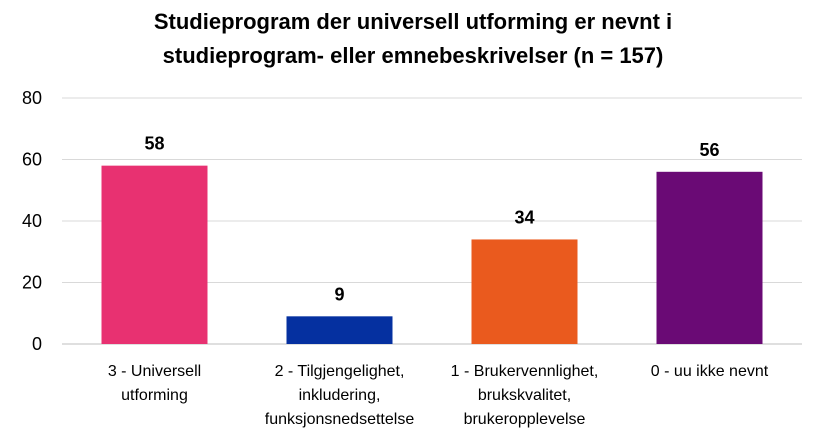  Describe the element at coordinates (340, 395) in the screenshot. I see `x-category-label: inkludering,` at that location.